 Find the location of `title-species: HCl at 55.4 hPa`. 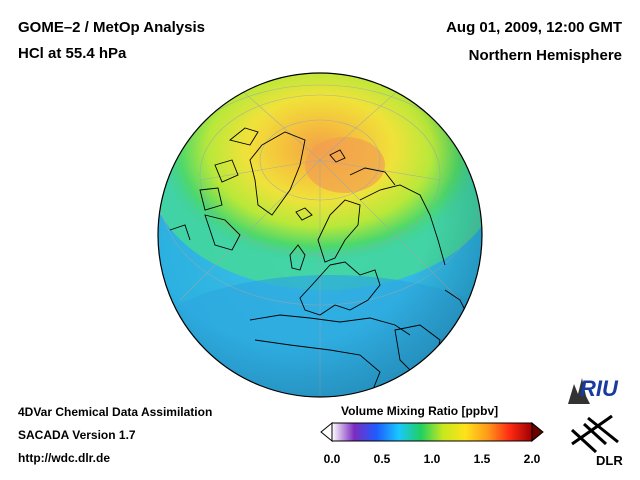

title-species: HCl at 55.4 hPa is located at coordinates (72, 53).